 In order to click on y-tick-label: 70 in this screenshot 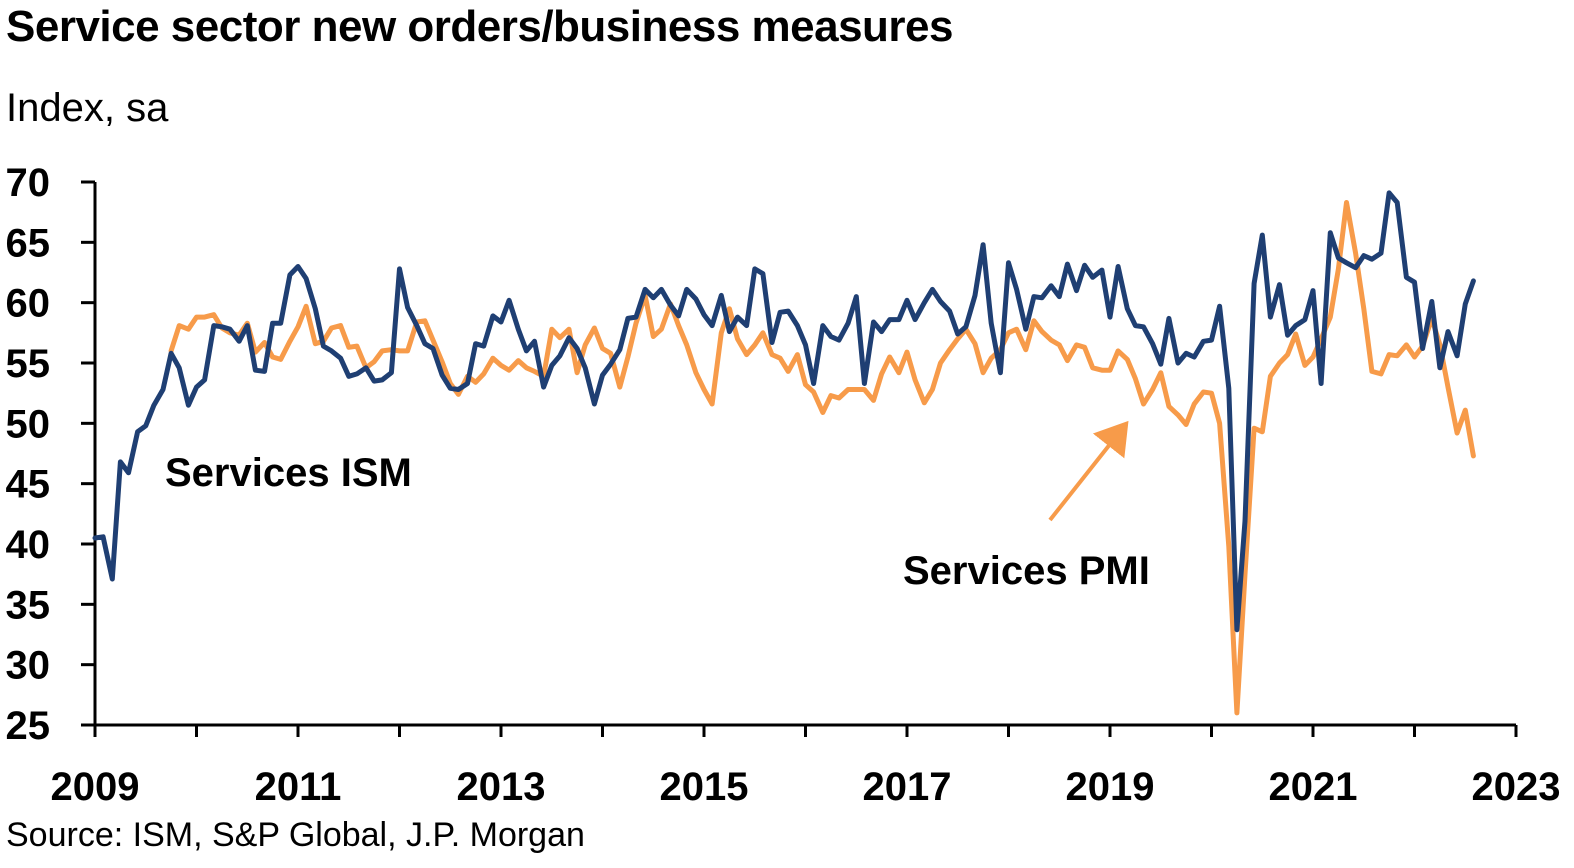, I will do `click(28, 183)`.